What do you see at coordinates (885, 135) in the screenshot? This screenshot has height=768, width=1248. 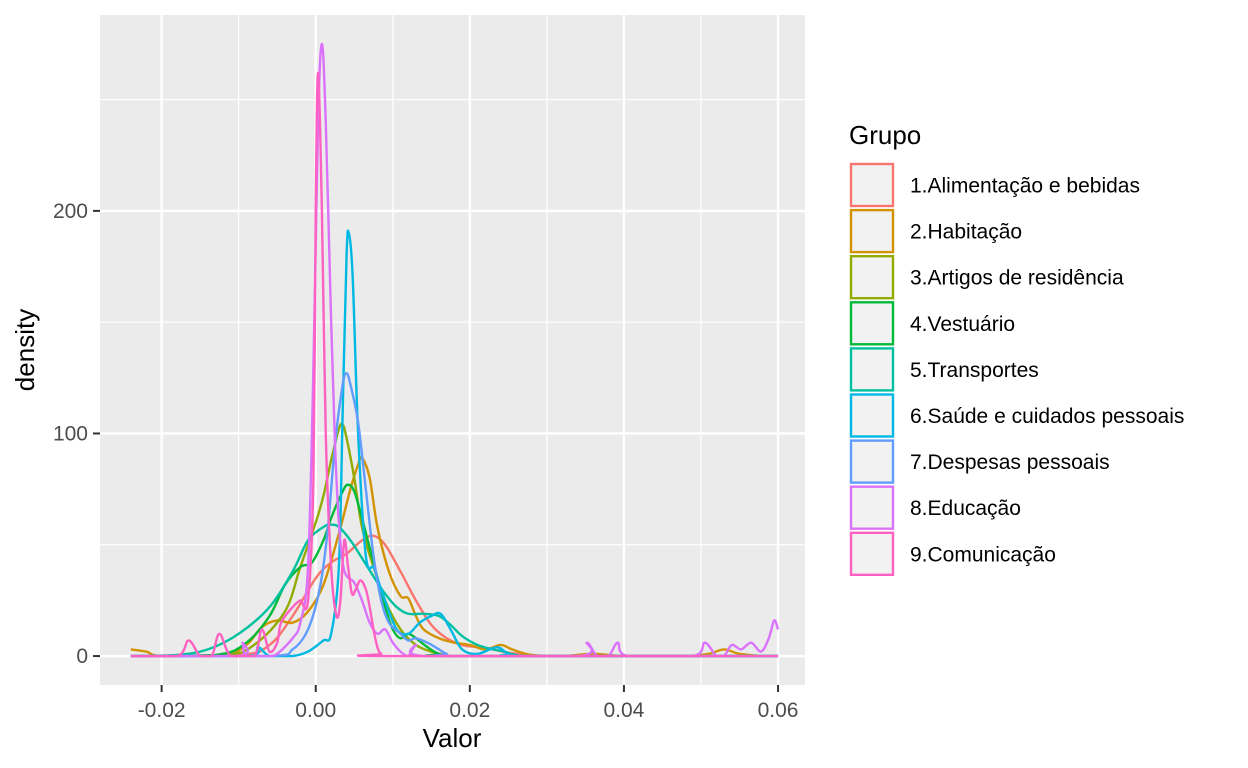 I see `legend-title: Grupo` at bounding box center [885, 135].